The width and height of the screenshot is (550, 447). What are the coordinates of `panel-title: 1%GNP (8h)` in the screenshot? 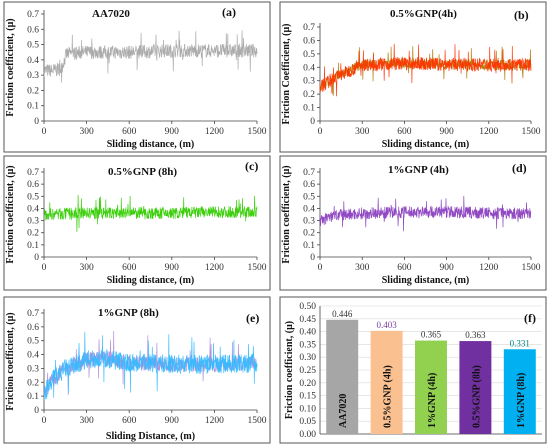 It's located at (128, 313).